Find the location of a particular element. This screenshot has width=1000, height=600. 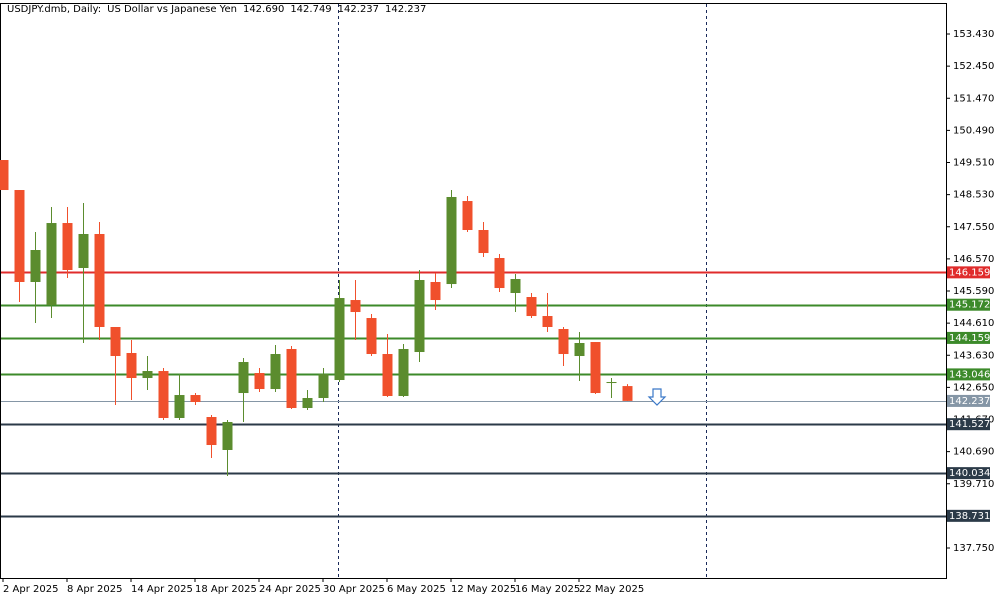

y-tick-label: 142.650 is located at coordinates (973, 387).